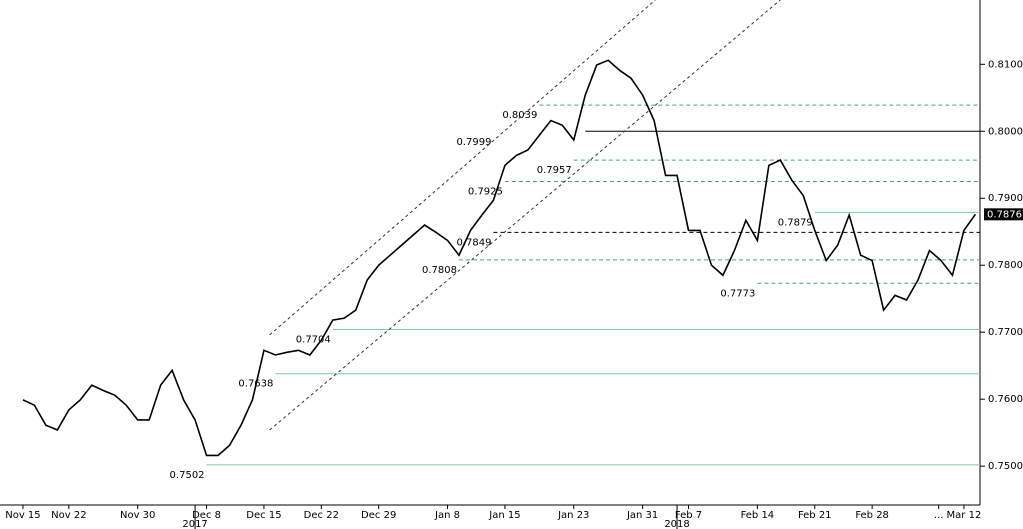 This screenshot has width=1023, height=529. I want to click on y-tick-label: 0.7800, so click(1005, 265).